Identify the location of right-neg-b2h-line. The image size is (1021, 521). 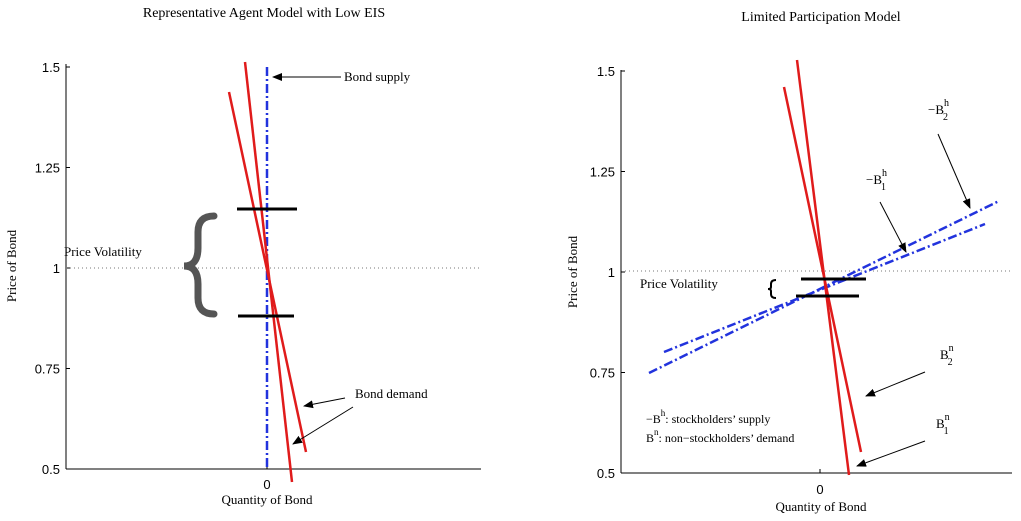
(824, 287).